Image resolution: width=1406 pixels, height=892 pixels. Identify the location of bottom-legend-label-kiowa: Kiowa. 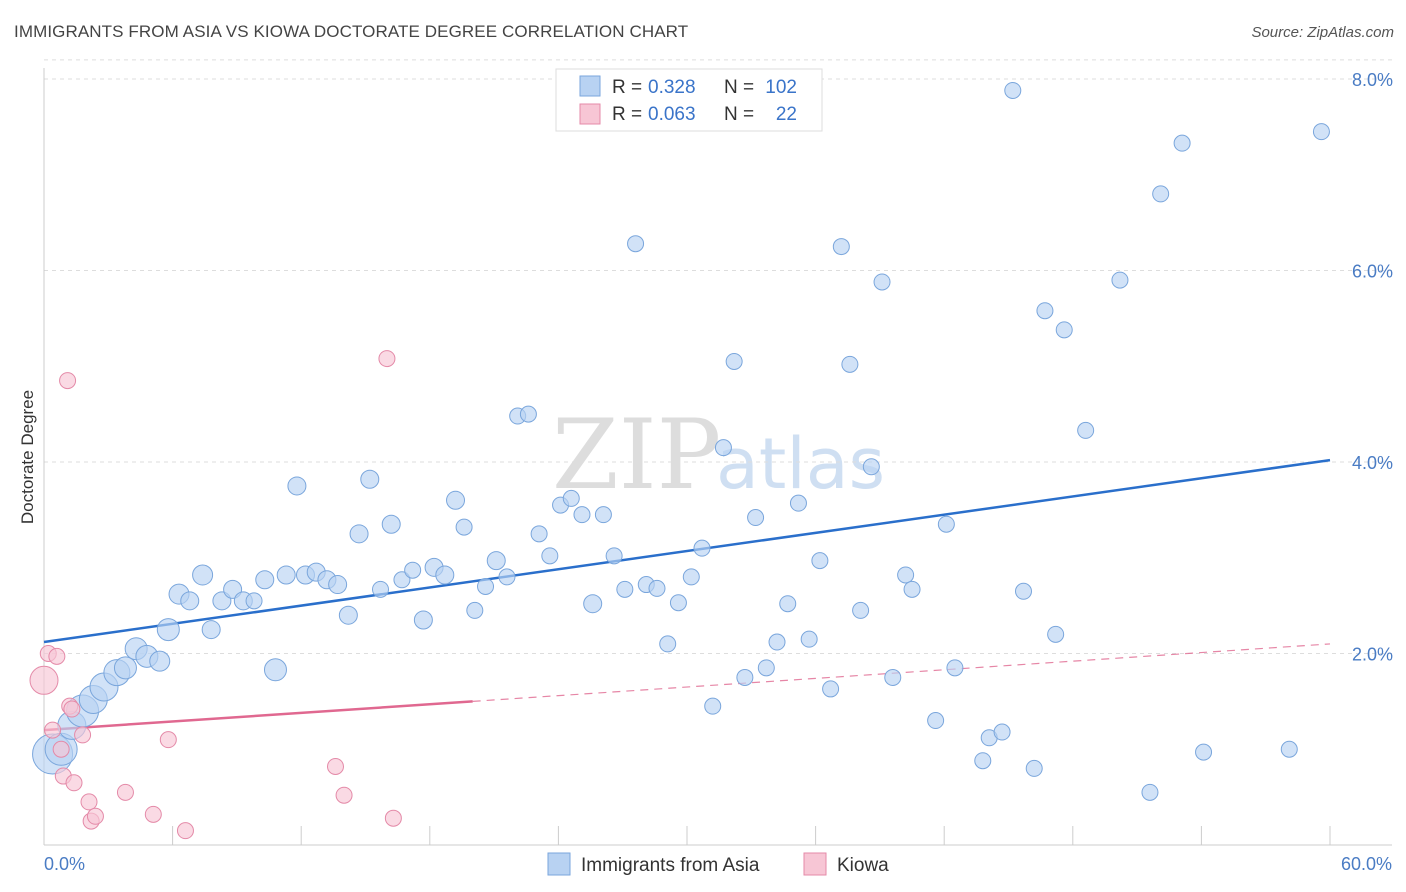
(863, 865).